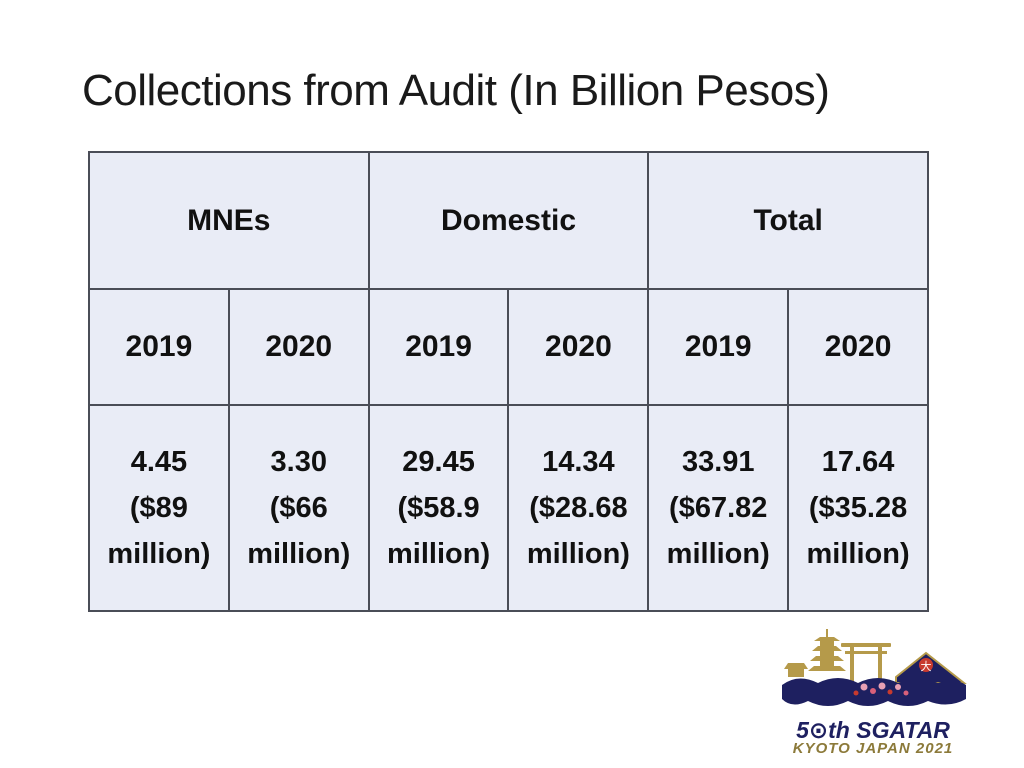  I want to click on header-domestic: Domestic, so click(508, 220).